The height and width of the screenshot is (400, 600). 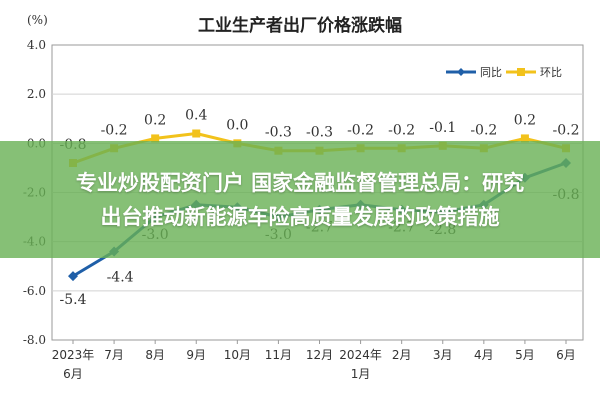 What do you see at coordinates (34, 340) in the screenshot?
I see `y-tick-label: -8.0` at bounding box center [34, 340].